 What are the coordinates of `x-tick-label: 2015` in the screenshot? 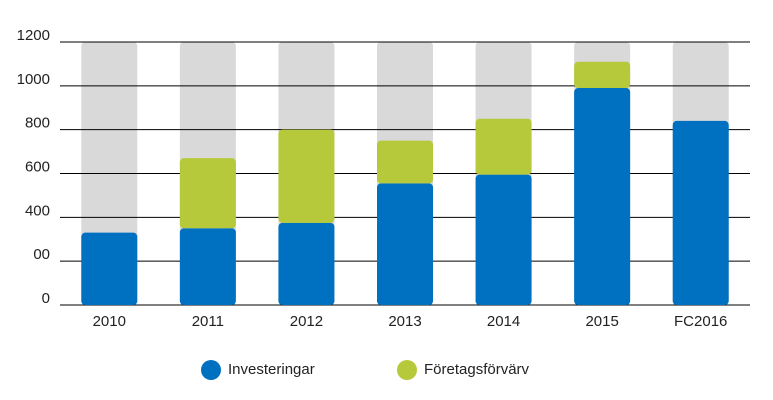 It's located at (601, 321).